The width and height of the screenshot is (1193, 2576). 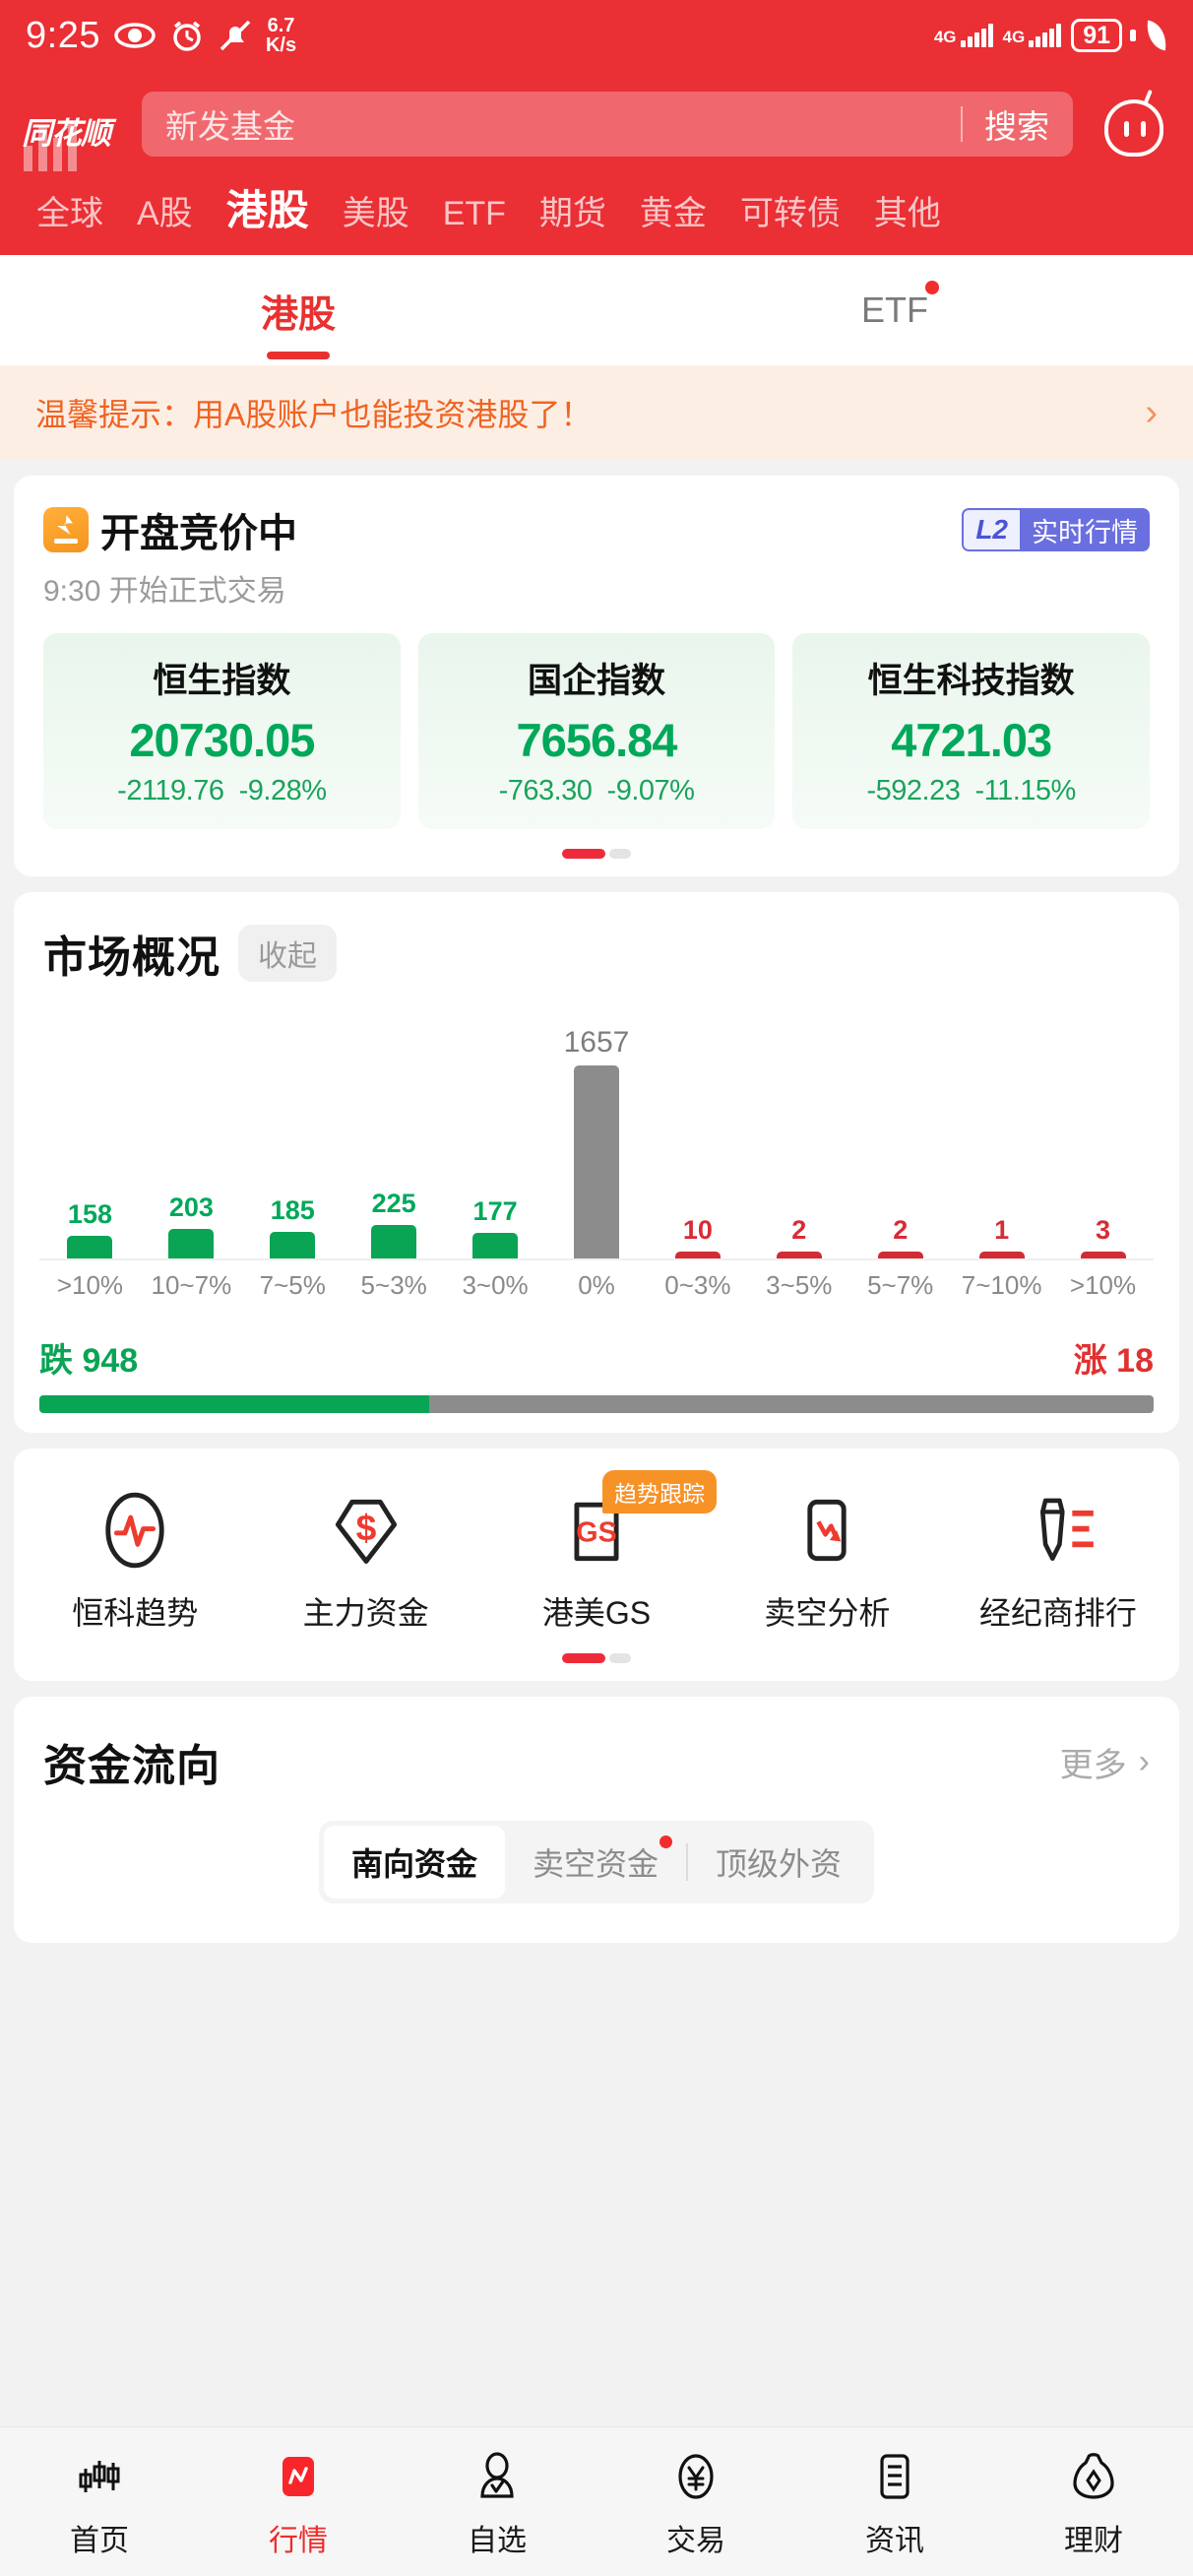 I want to click on chart-bar-value: 225, so click(x=393, y=1203).